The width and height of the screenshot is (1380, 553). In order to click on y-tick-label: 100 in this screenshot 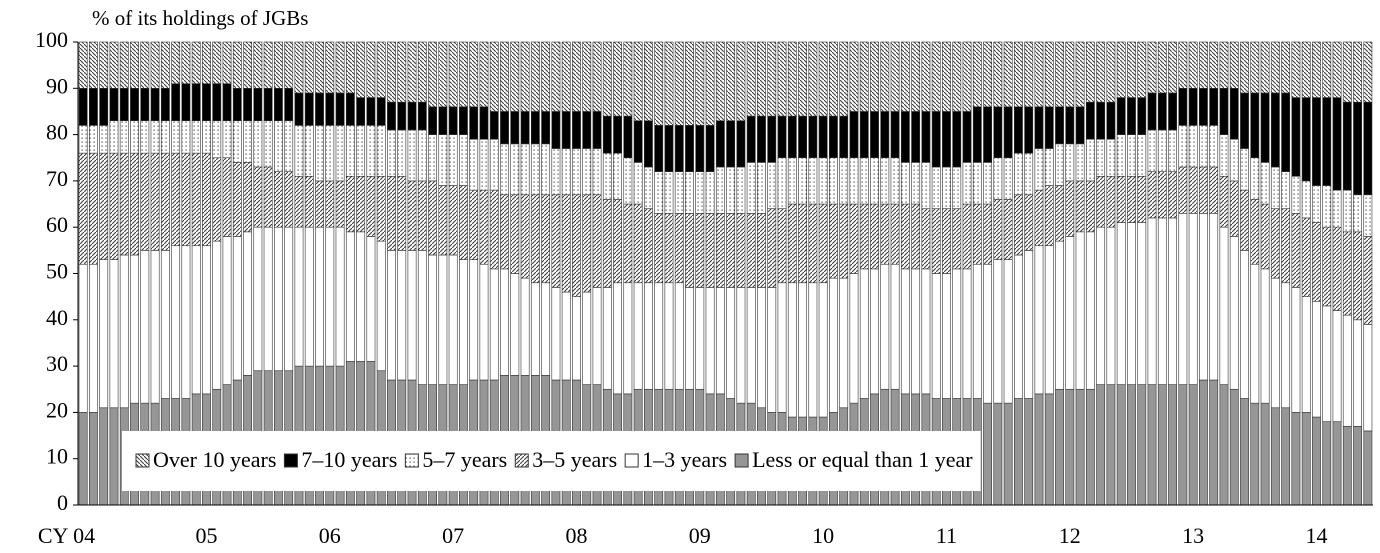, I will do `click(51, 39)`.